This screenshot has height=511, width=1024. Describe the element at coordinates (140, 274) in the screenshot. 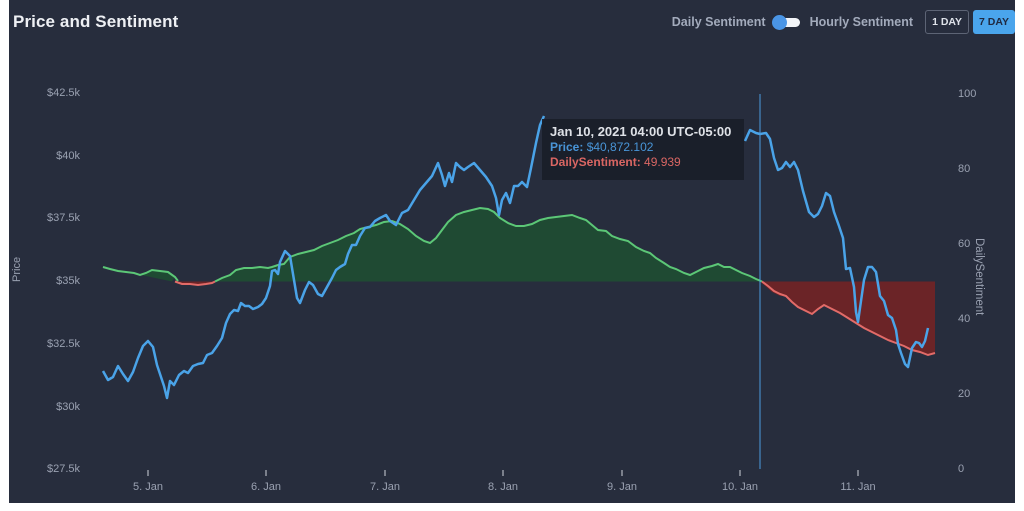

I see `sentiment-line-positive` at that location.